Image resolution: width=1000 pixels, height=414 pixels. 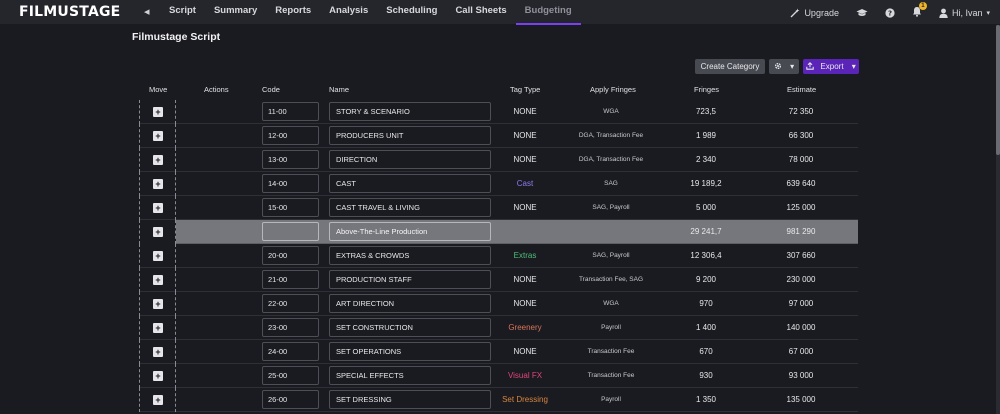 I want to click on tag-type: Visual FX, so click(x=525, y=375).